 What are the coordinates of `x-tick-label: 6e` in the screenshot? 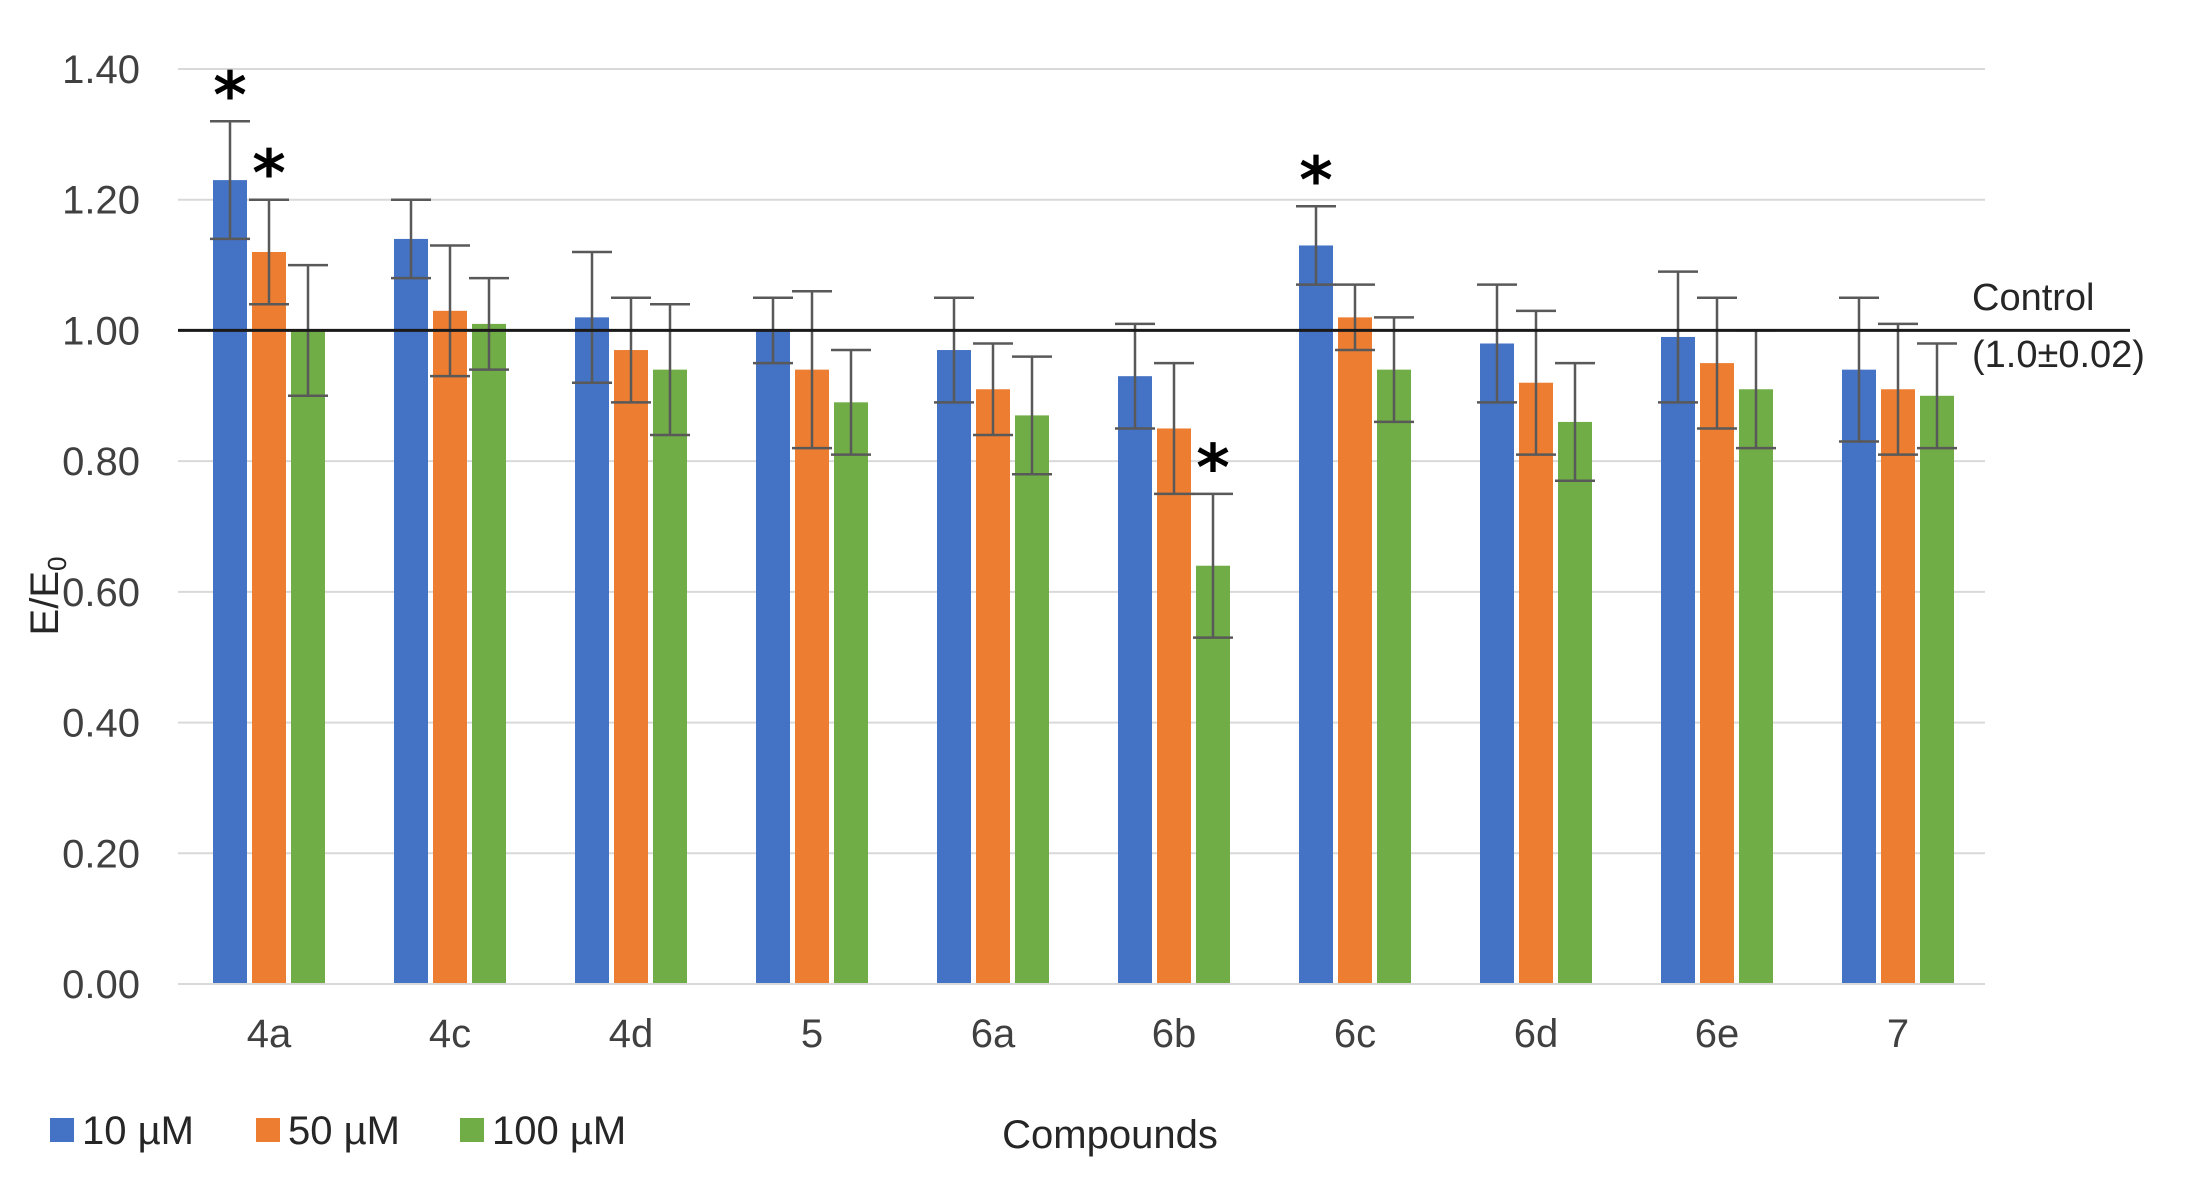 It's located at (1717, 1034).